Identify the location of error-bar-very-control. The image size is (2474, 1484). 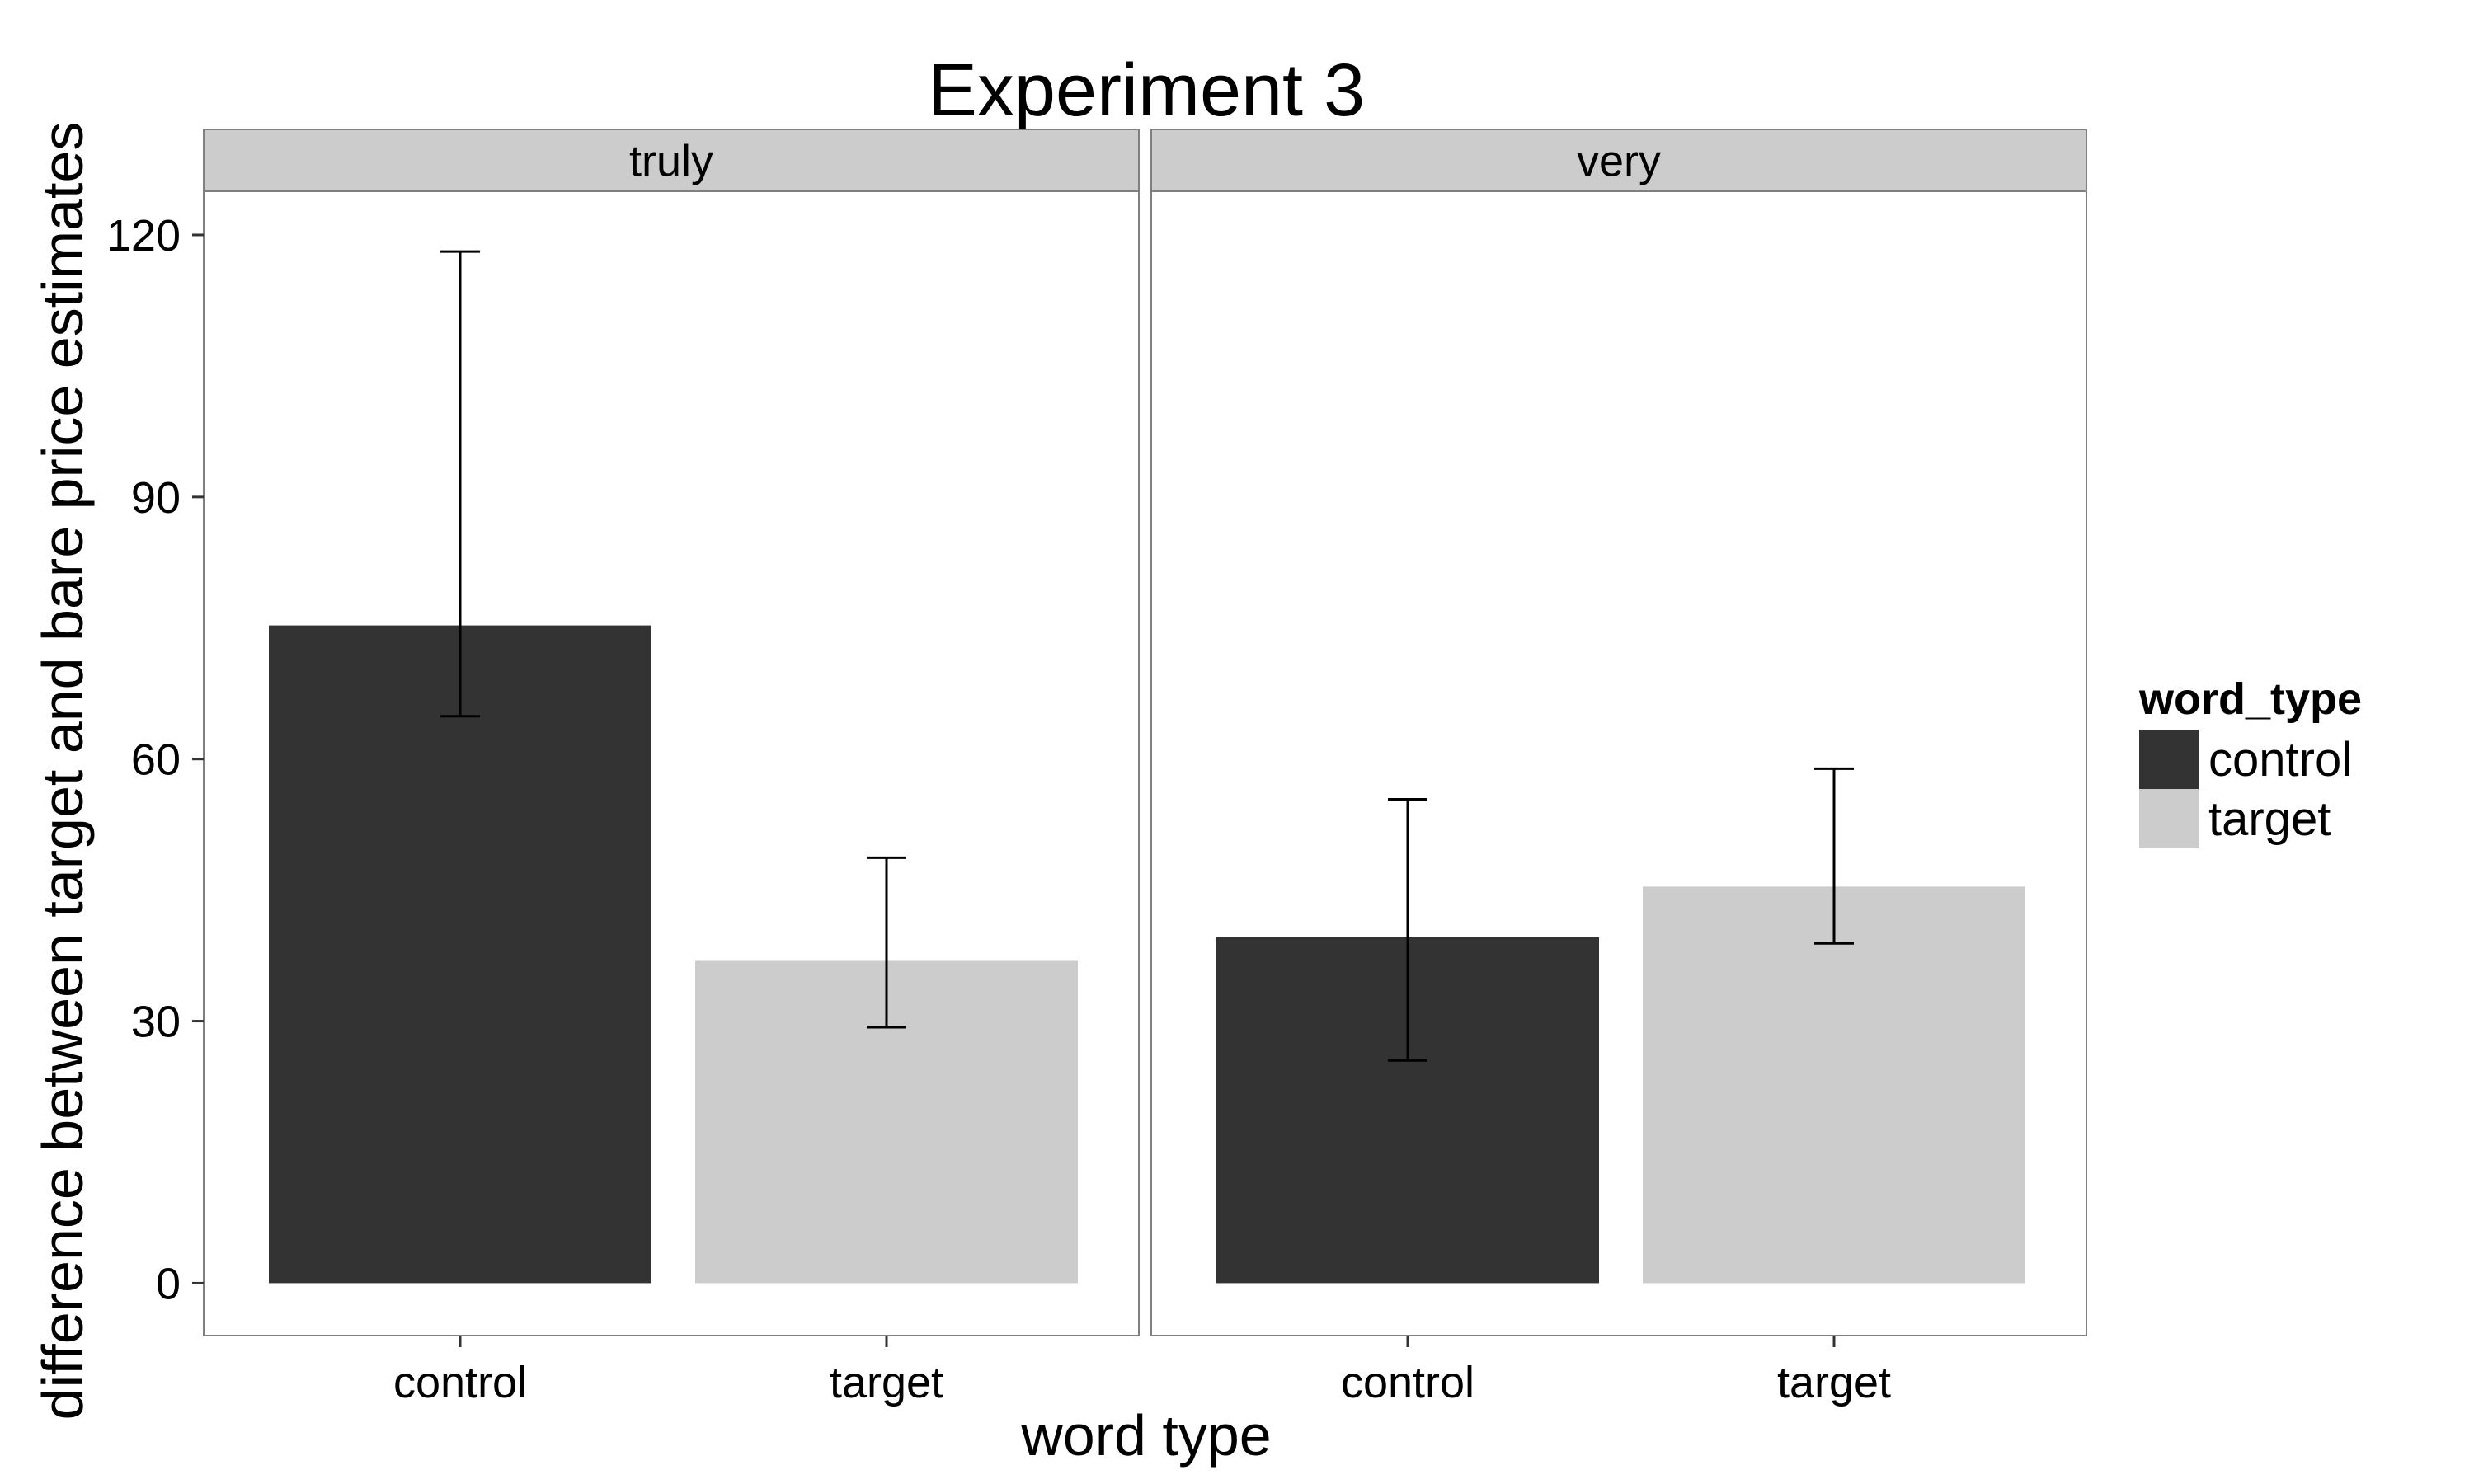
(1407, 929).